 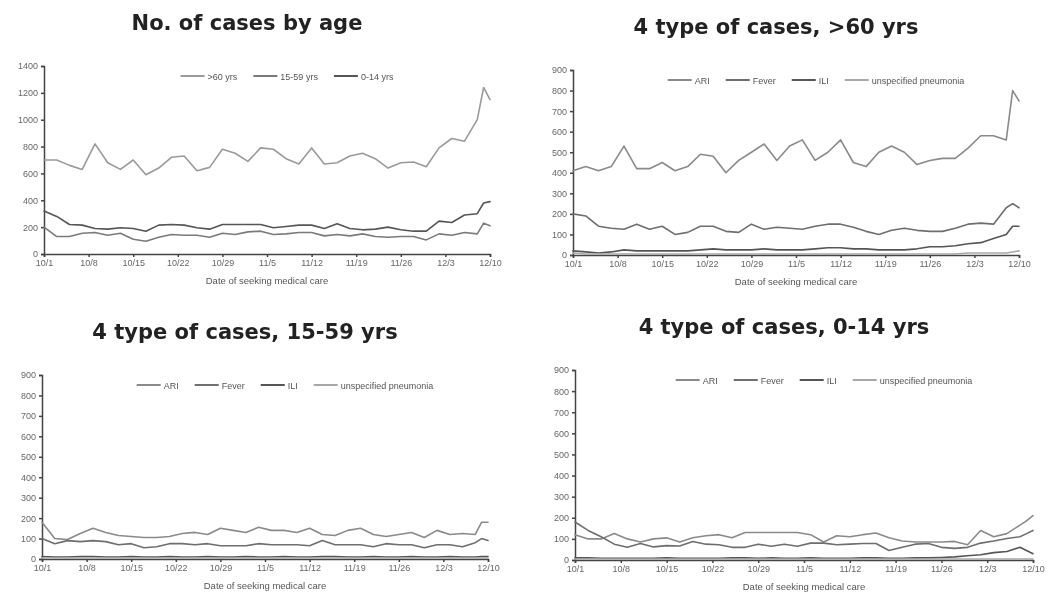 I want to click on chart-title: No. of cases by age, so click(x=247, y=23).